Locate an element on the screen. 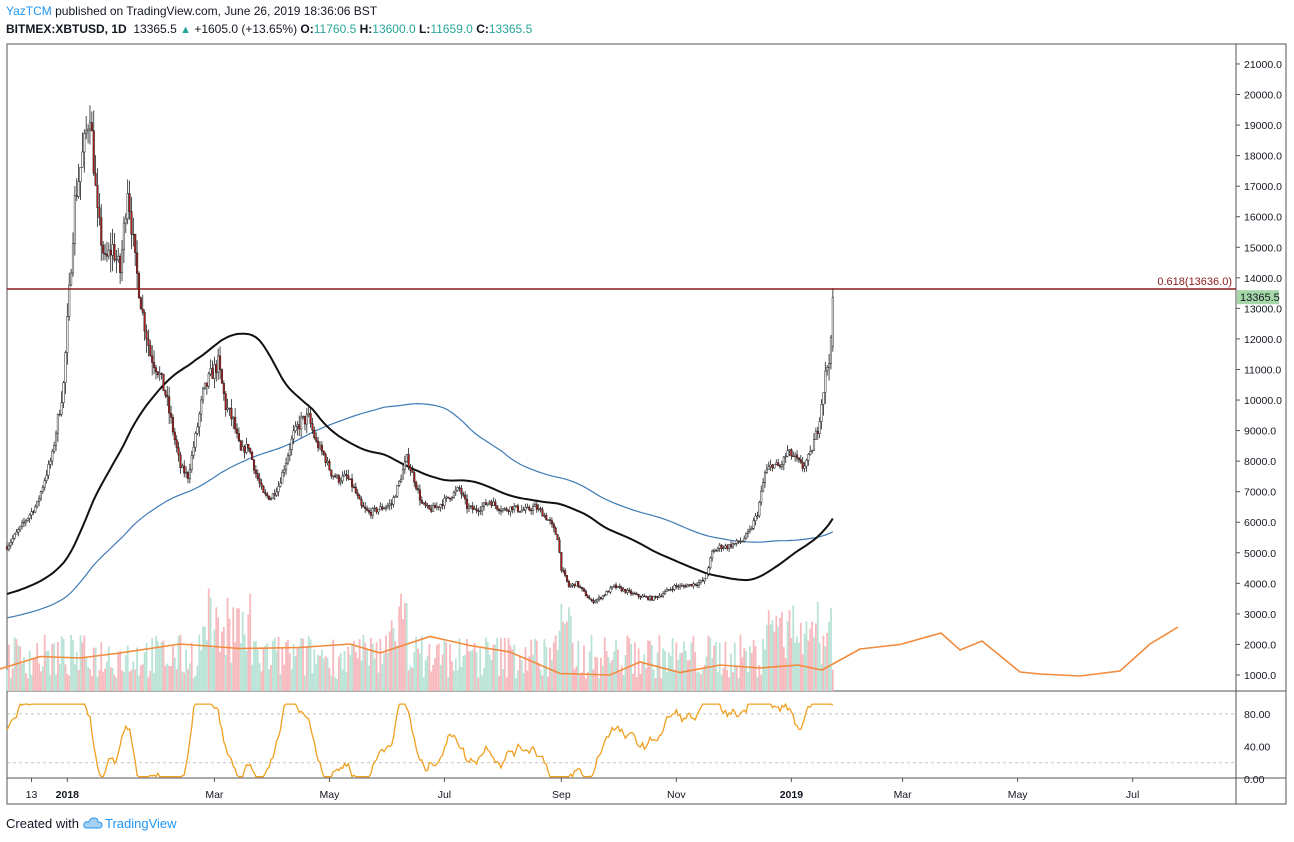 The height and width of the screenshot is (842, 1294). tradingview-brand: TradingView is located at coordinates (140, 823).